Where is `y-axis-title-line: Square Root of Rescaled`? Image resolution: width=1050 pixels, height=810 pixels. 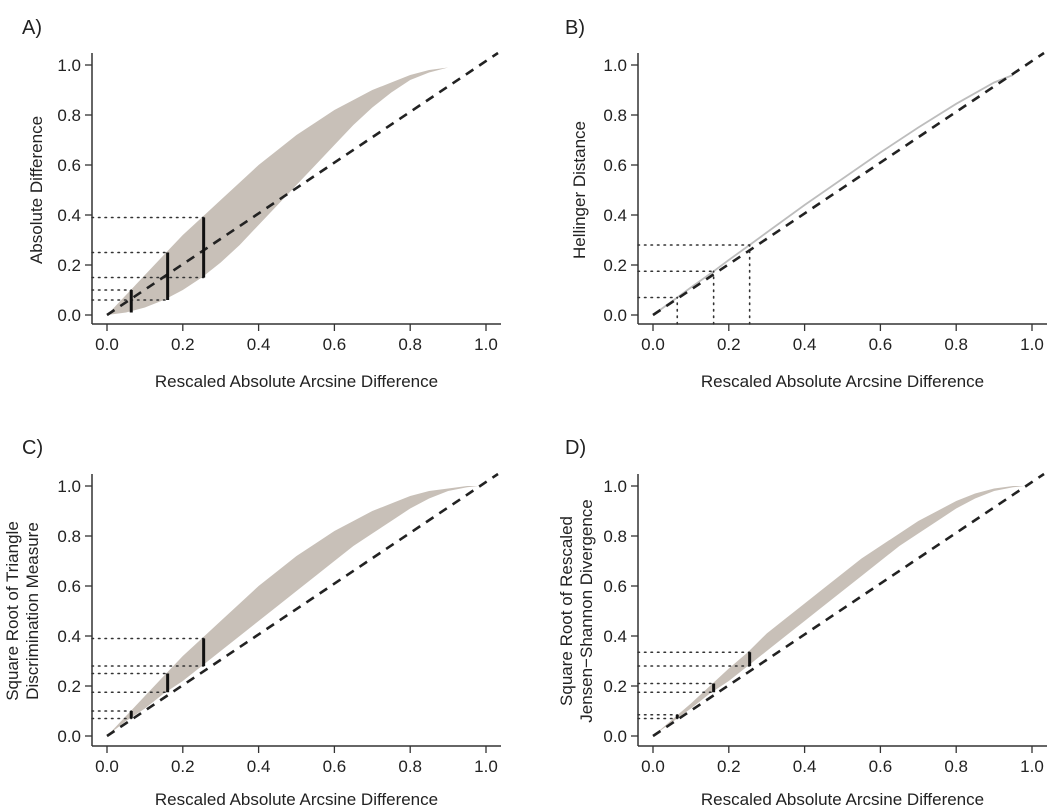 y-axis-title-line: Square Root of Rescaled is located at coordinates (566, 611).